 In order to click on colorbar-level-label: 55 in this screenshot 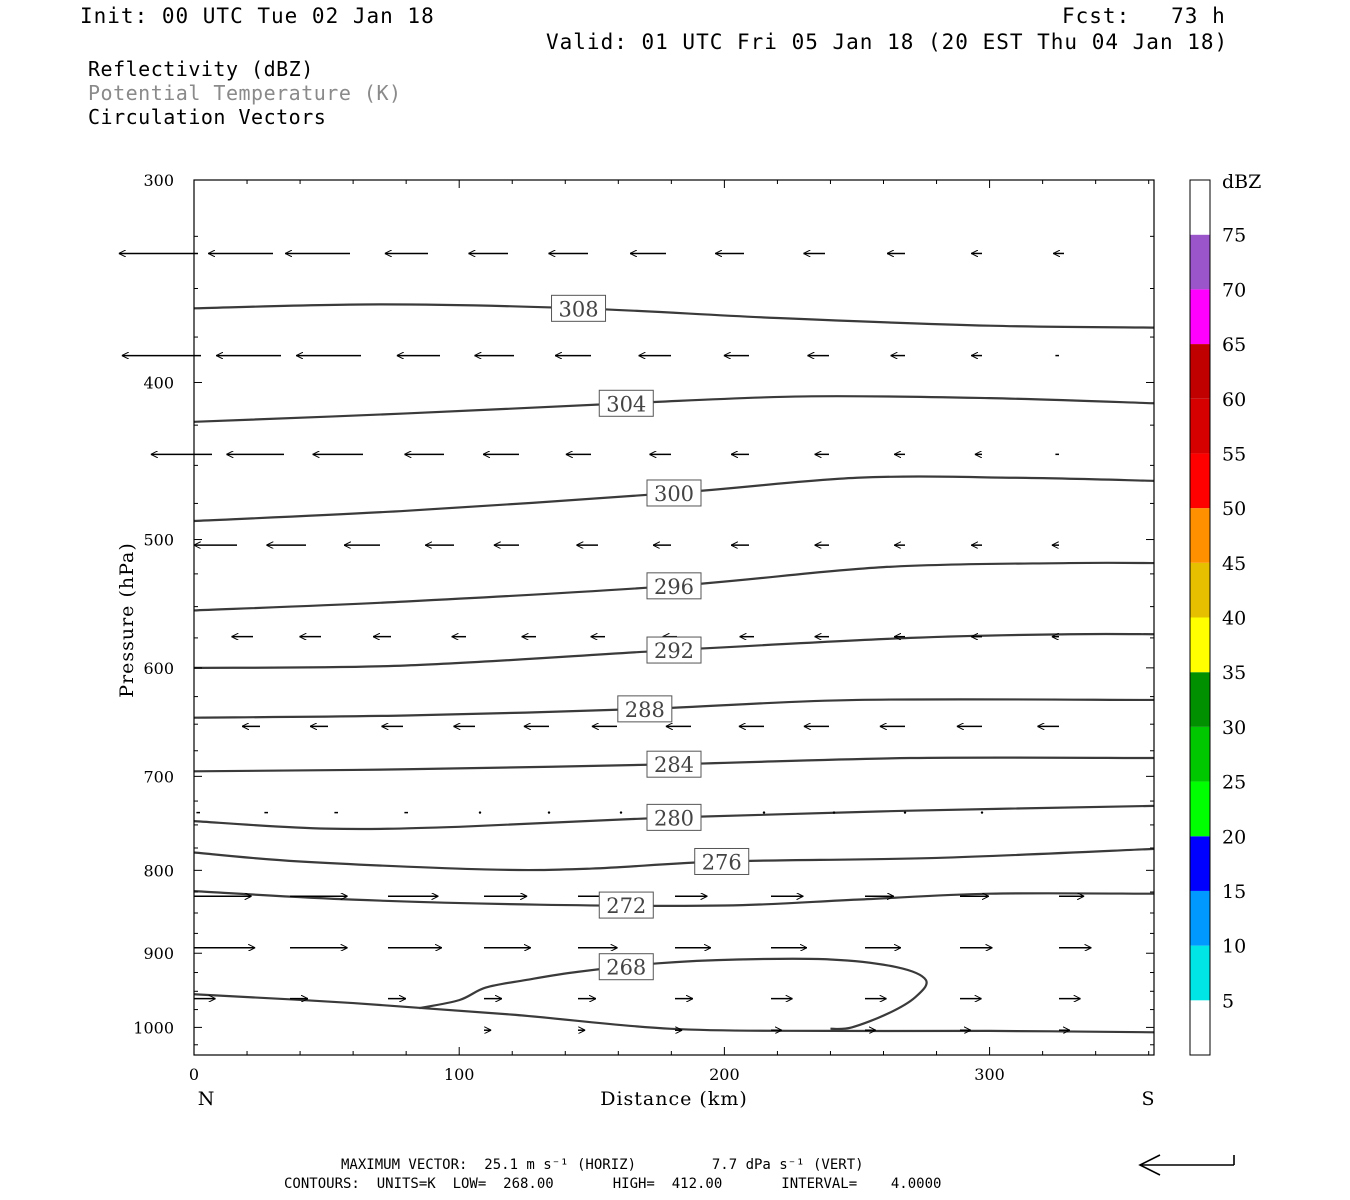, I will do `click(1234, 454)`.